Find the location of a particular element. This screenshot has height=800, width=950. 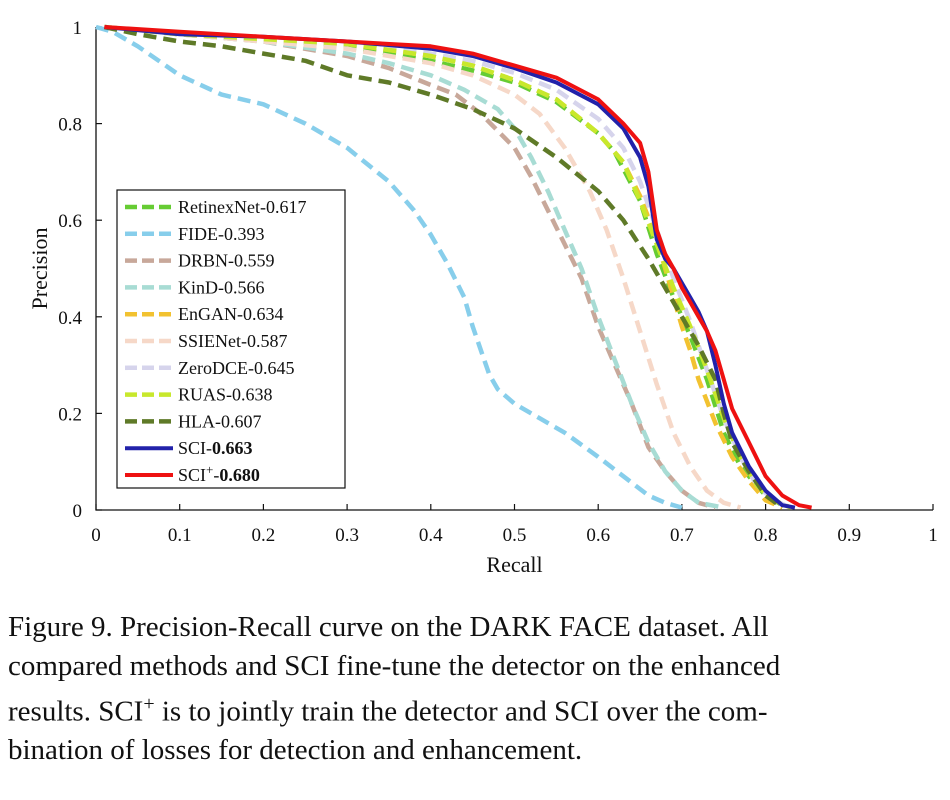

y-axis-title: Precision is located at coordinates (39, 269).